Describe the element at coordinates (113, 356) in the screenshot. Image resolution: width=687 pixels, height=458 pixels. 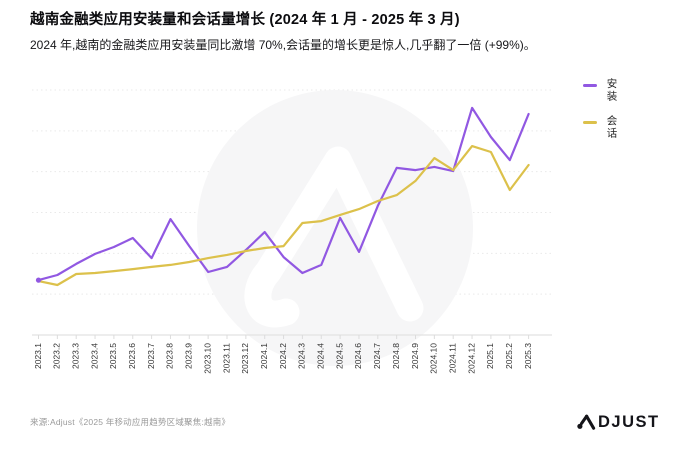
I see `x-axis-label: 2023.5` at that location.